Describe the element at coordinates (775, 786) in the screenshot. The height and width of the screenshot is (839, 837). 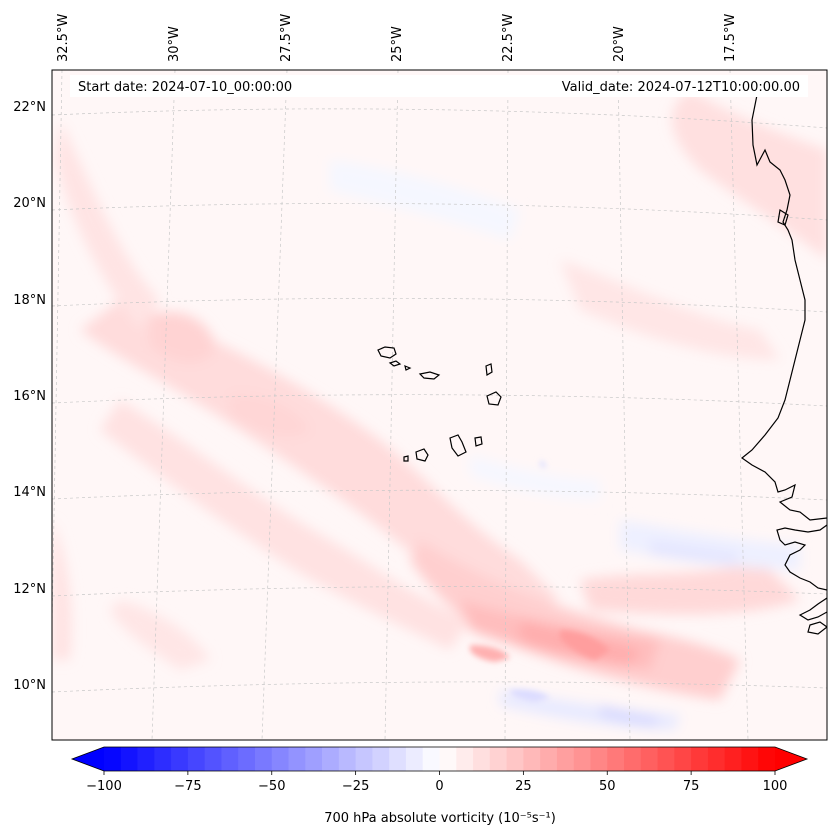
I see `colorbar-tick-label: 100` at that location.